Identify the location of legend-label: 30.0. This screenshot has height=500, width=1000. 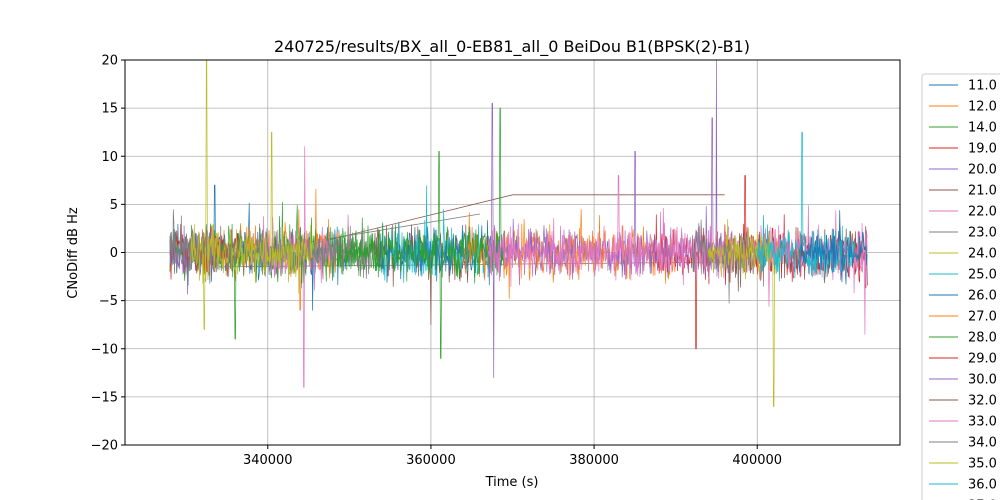
(982, 380).